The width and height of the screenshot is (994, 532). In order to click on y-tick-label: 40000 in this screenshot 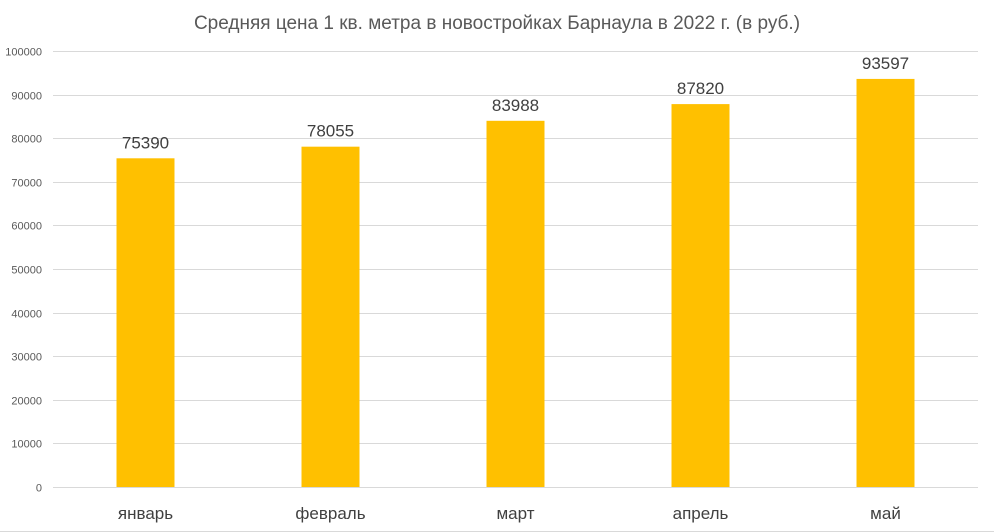, I will do `click(26, 315)`.